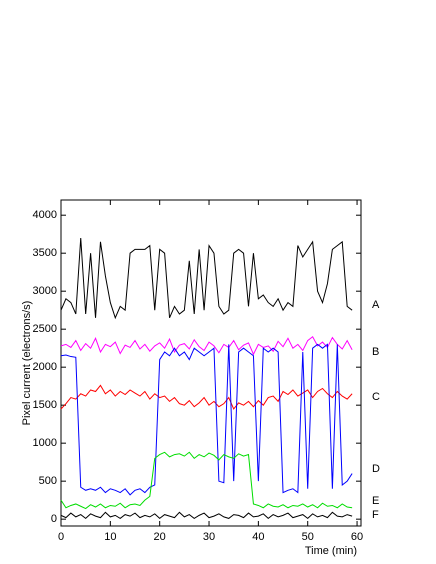 Image resolution: width=436 pixels, height=564 pixels. What do you see at coordinates (375, 352) in the screenshot?
I see `series-label: B` at bounding box center [375, 352].